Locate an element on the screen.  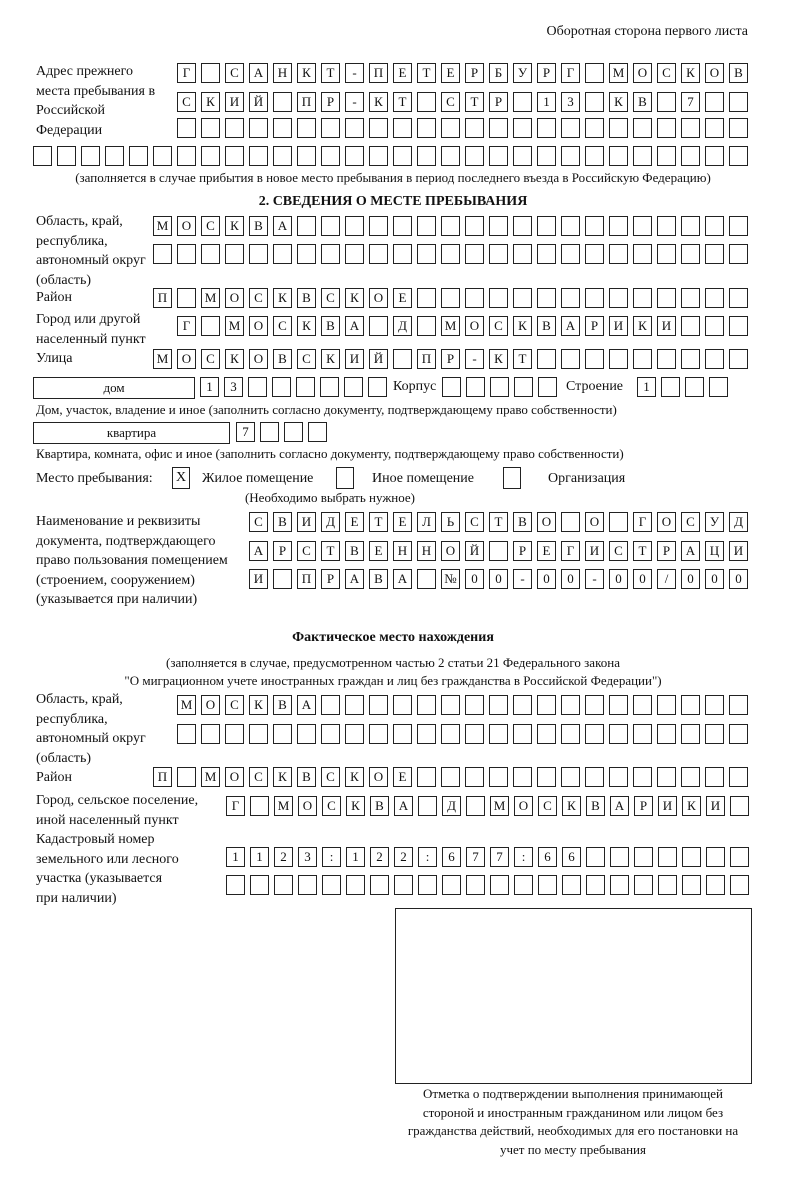
residential-checkbox: X is located at coordinates (181, 478).